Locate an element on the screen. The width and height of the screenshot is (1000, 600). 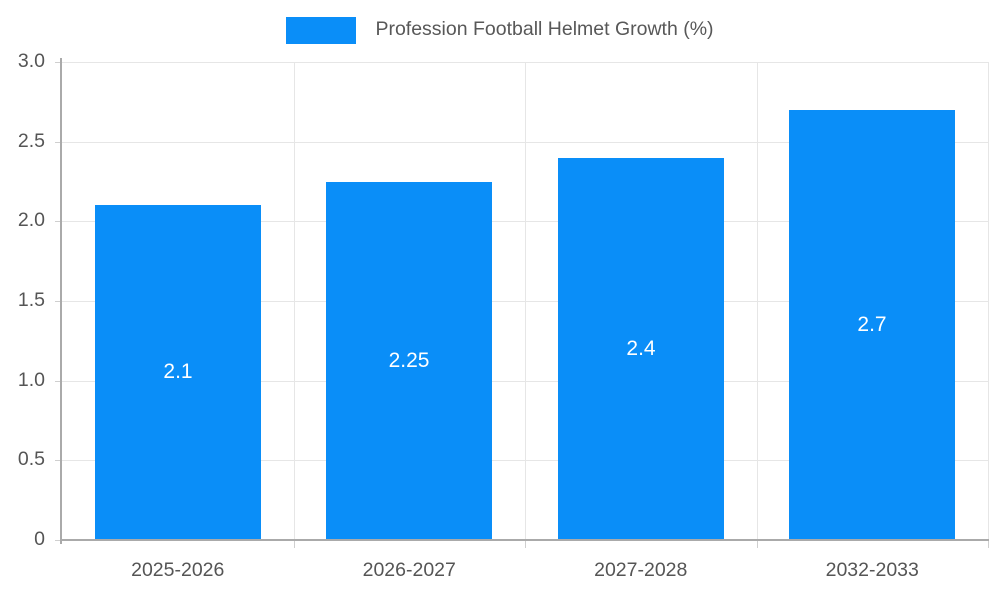
x-axis-tick-label: 2032-2033 is located at coordinates (872, 570).